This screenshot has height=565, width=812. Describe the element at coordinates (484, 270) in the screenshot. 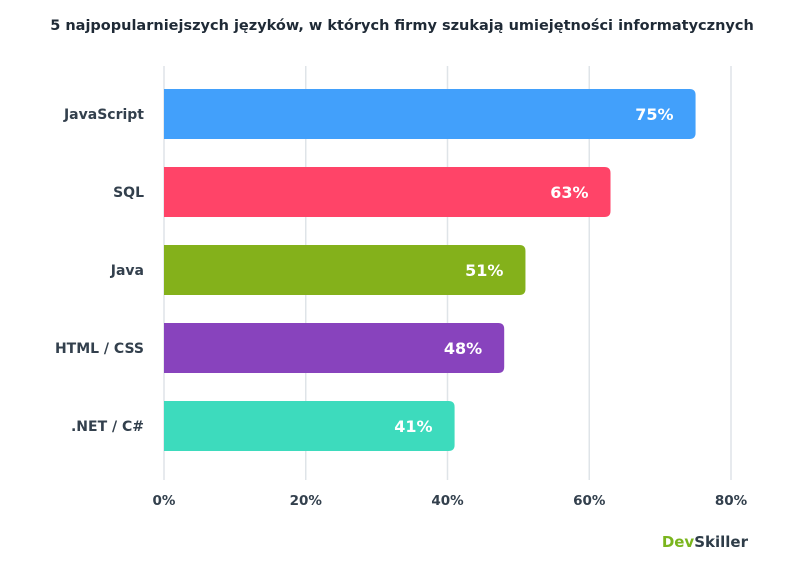

I see `bar-value-label: 51%` at that location.